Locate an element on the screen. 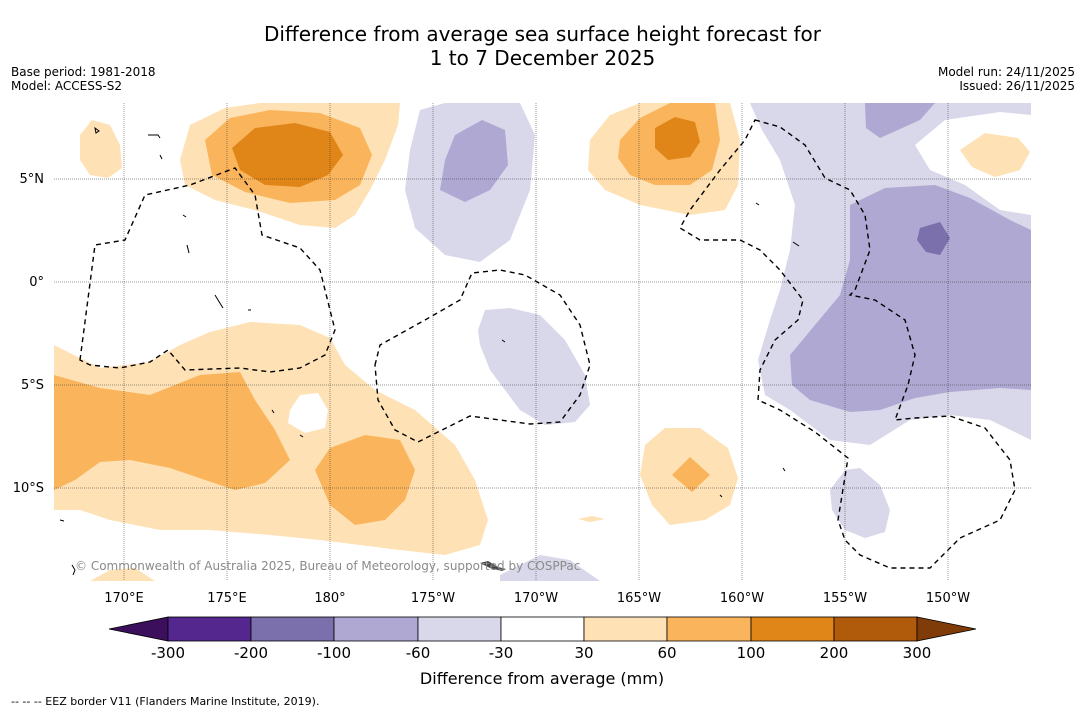  meta-left: Base period: 1981-2018 Model: ACCESS-S2 is located at coordinates (83, 79).